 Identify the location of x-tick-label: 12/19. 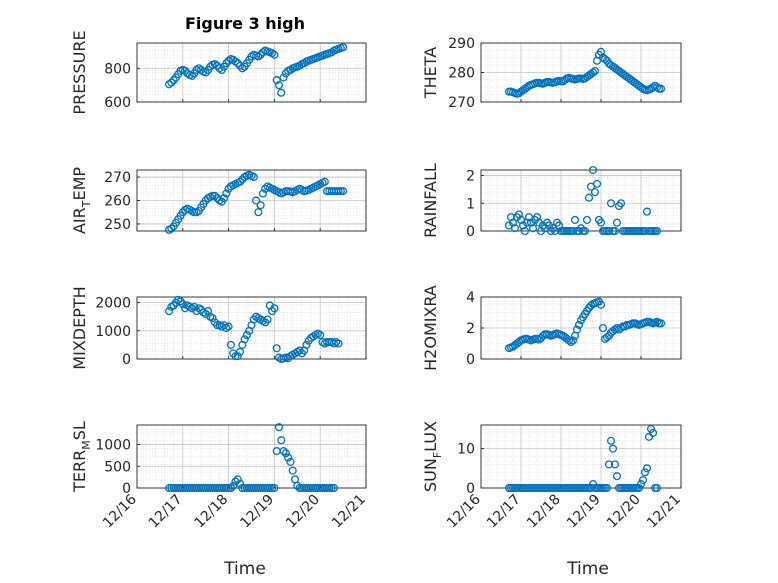
(257, 512).